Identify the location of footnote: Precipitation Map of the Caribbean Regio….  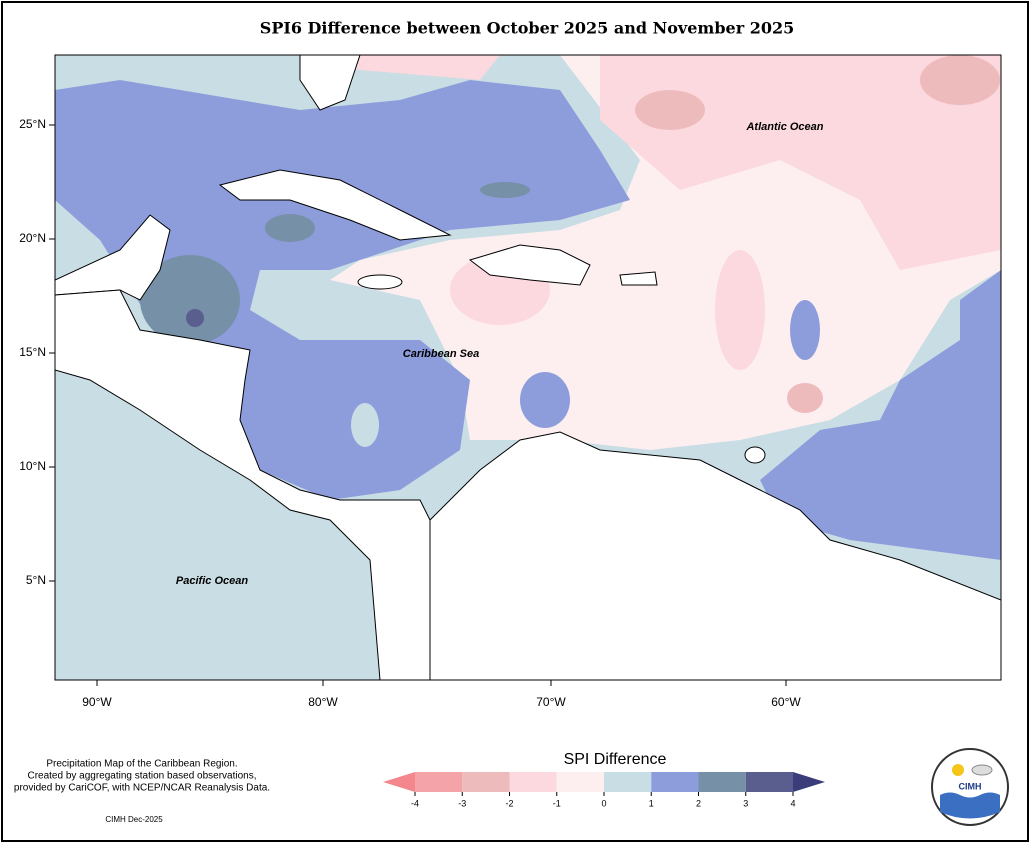
(142, 791).